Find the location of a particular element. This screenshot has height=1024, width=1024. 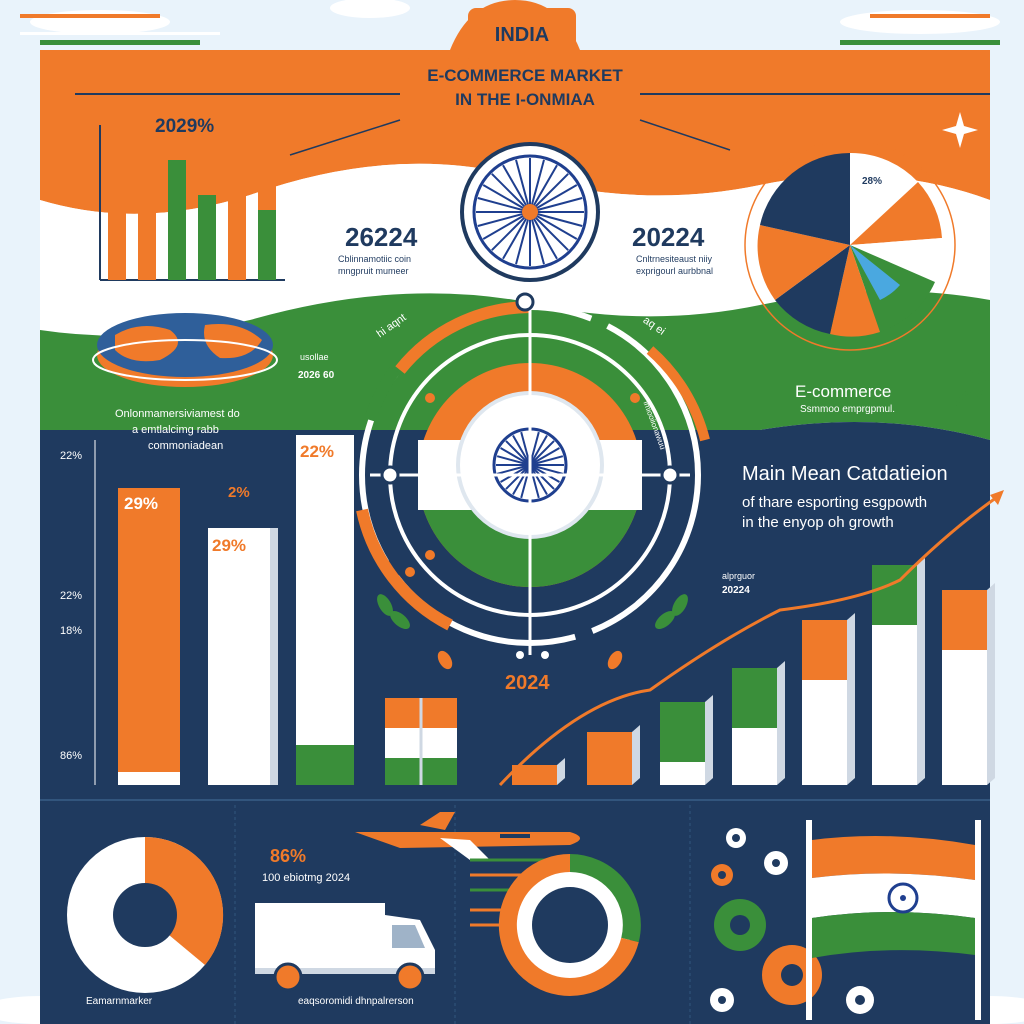

top-left-chart-label: 2029% is located at coordinates (185, 126).